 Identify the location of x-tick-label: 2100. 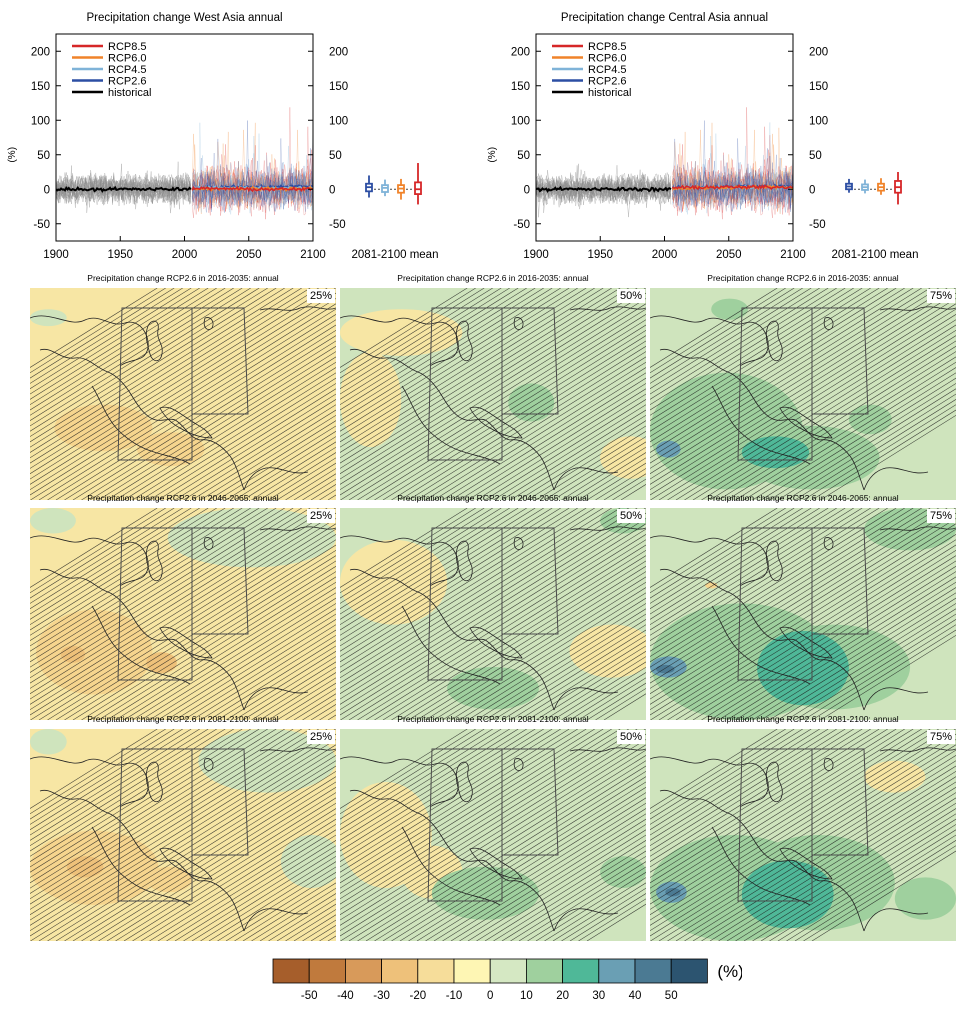
(793, 255).